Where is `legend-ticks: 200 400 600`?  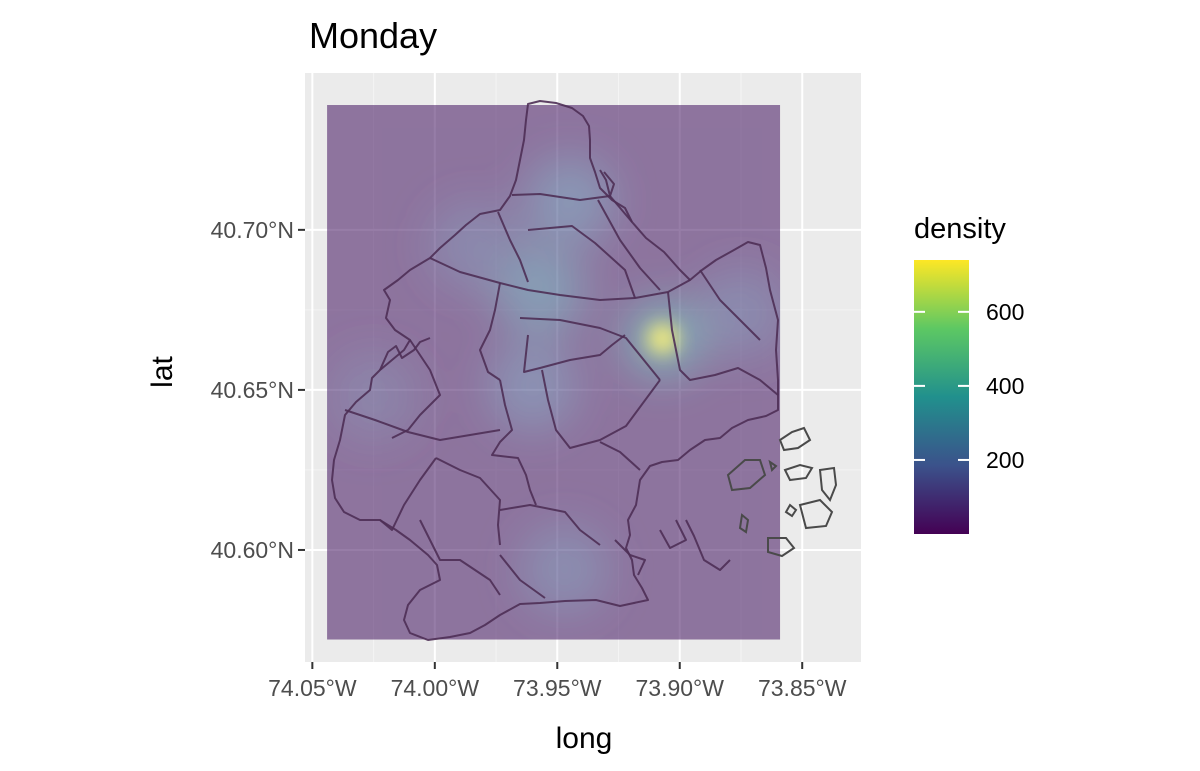
legend-ticks: 200 400 600 is located at coordinates (969, 386).